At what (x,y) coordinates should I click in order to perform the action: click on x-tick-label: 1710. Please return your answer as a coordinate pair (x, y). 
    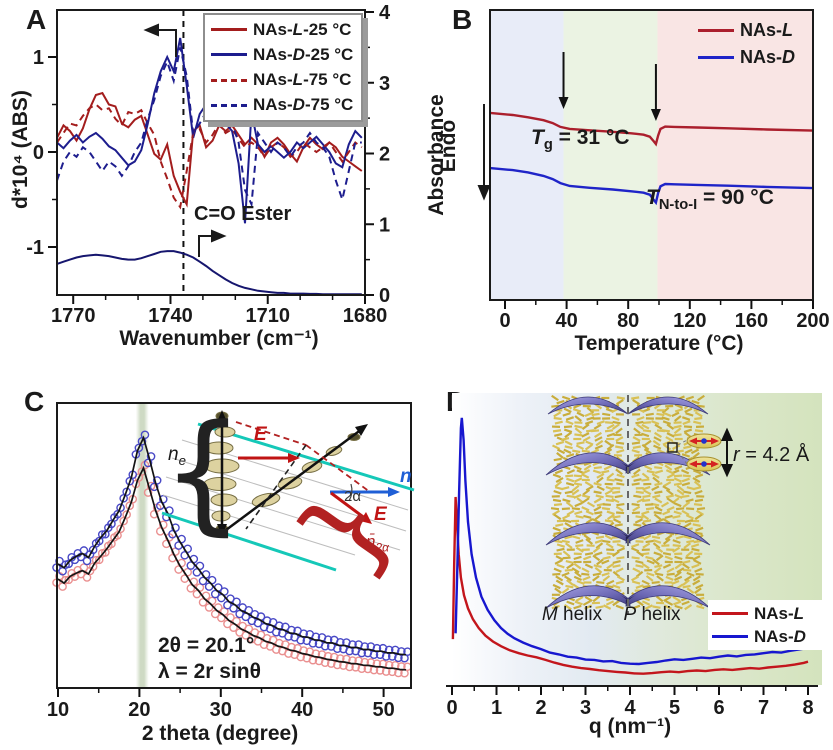
    Looking at the image, I should click on (267, 316).